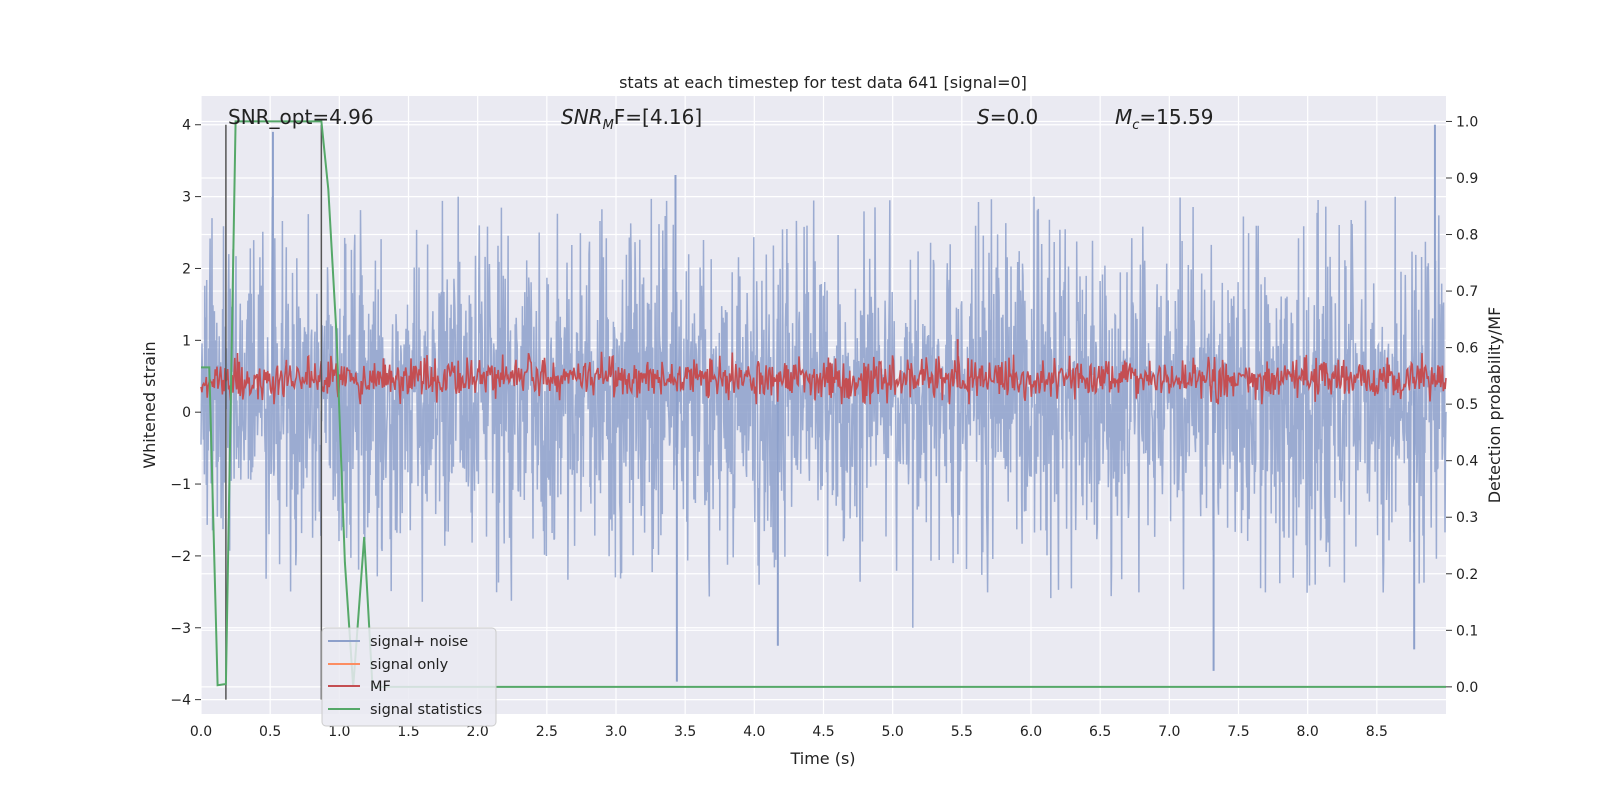 The image size is (1600, 800). Describe the element at coordinates (1031, 732) in the screenshot. I see `x-tick-label: 6.0` at that location.